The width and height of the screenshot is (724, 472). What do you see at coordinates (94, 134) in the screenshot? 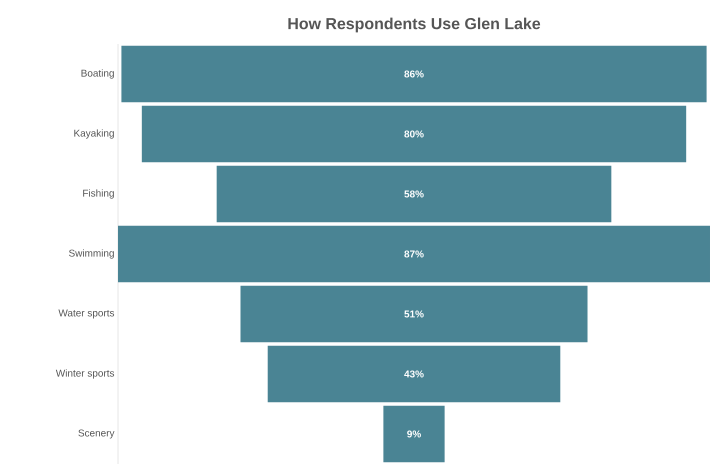
I see `category-label: Kayaking` at bounding box center [94, 134].